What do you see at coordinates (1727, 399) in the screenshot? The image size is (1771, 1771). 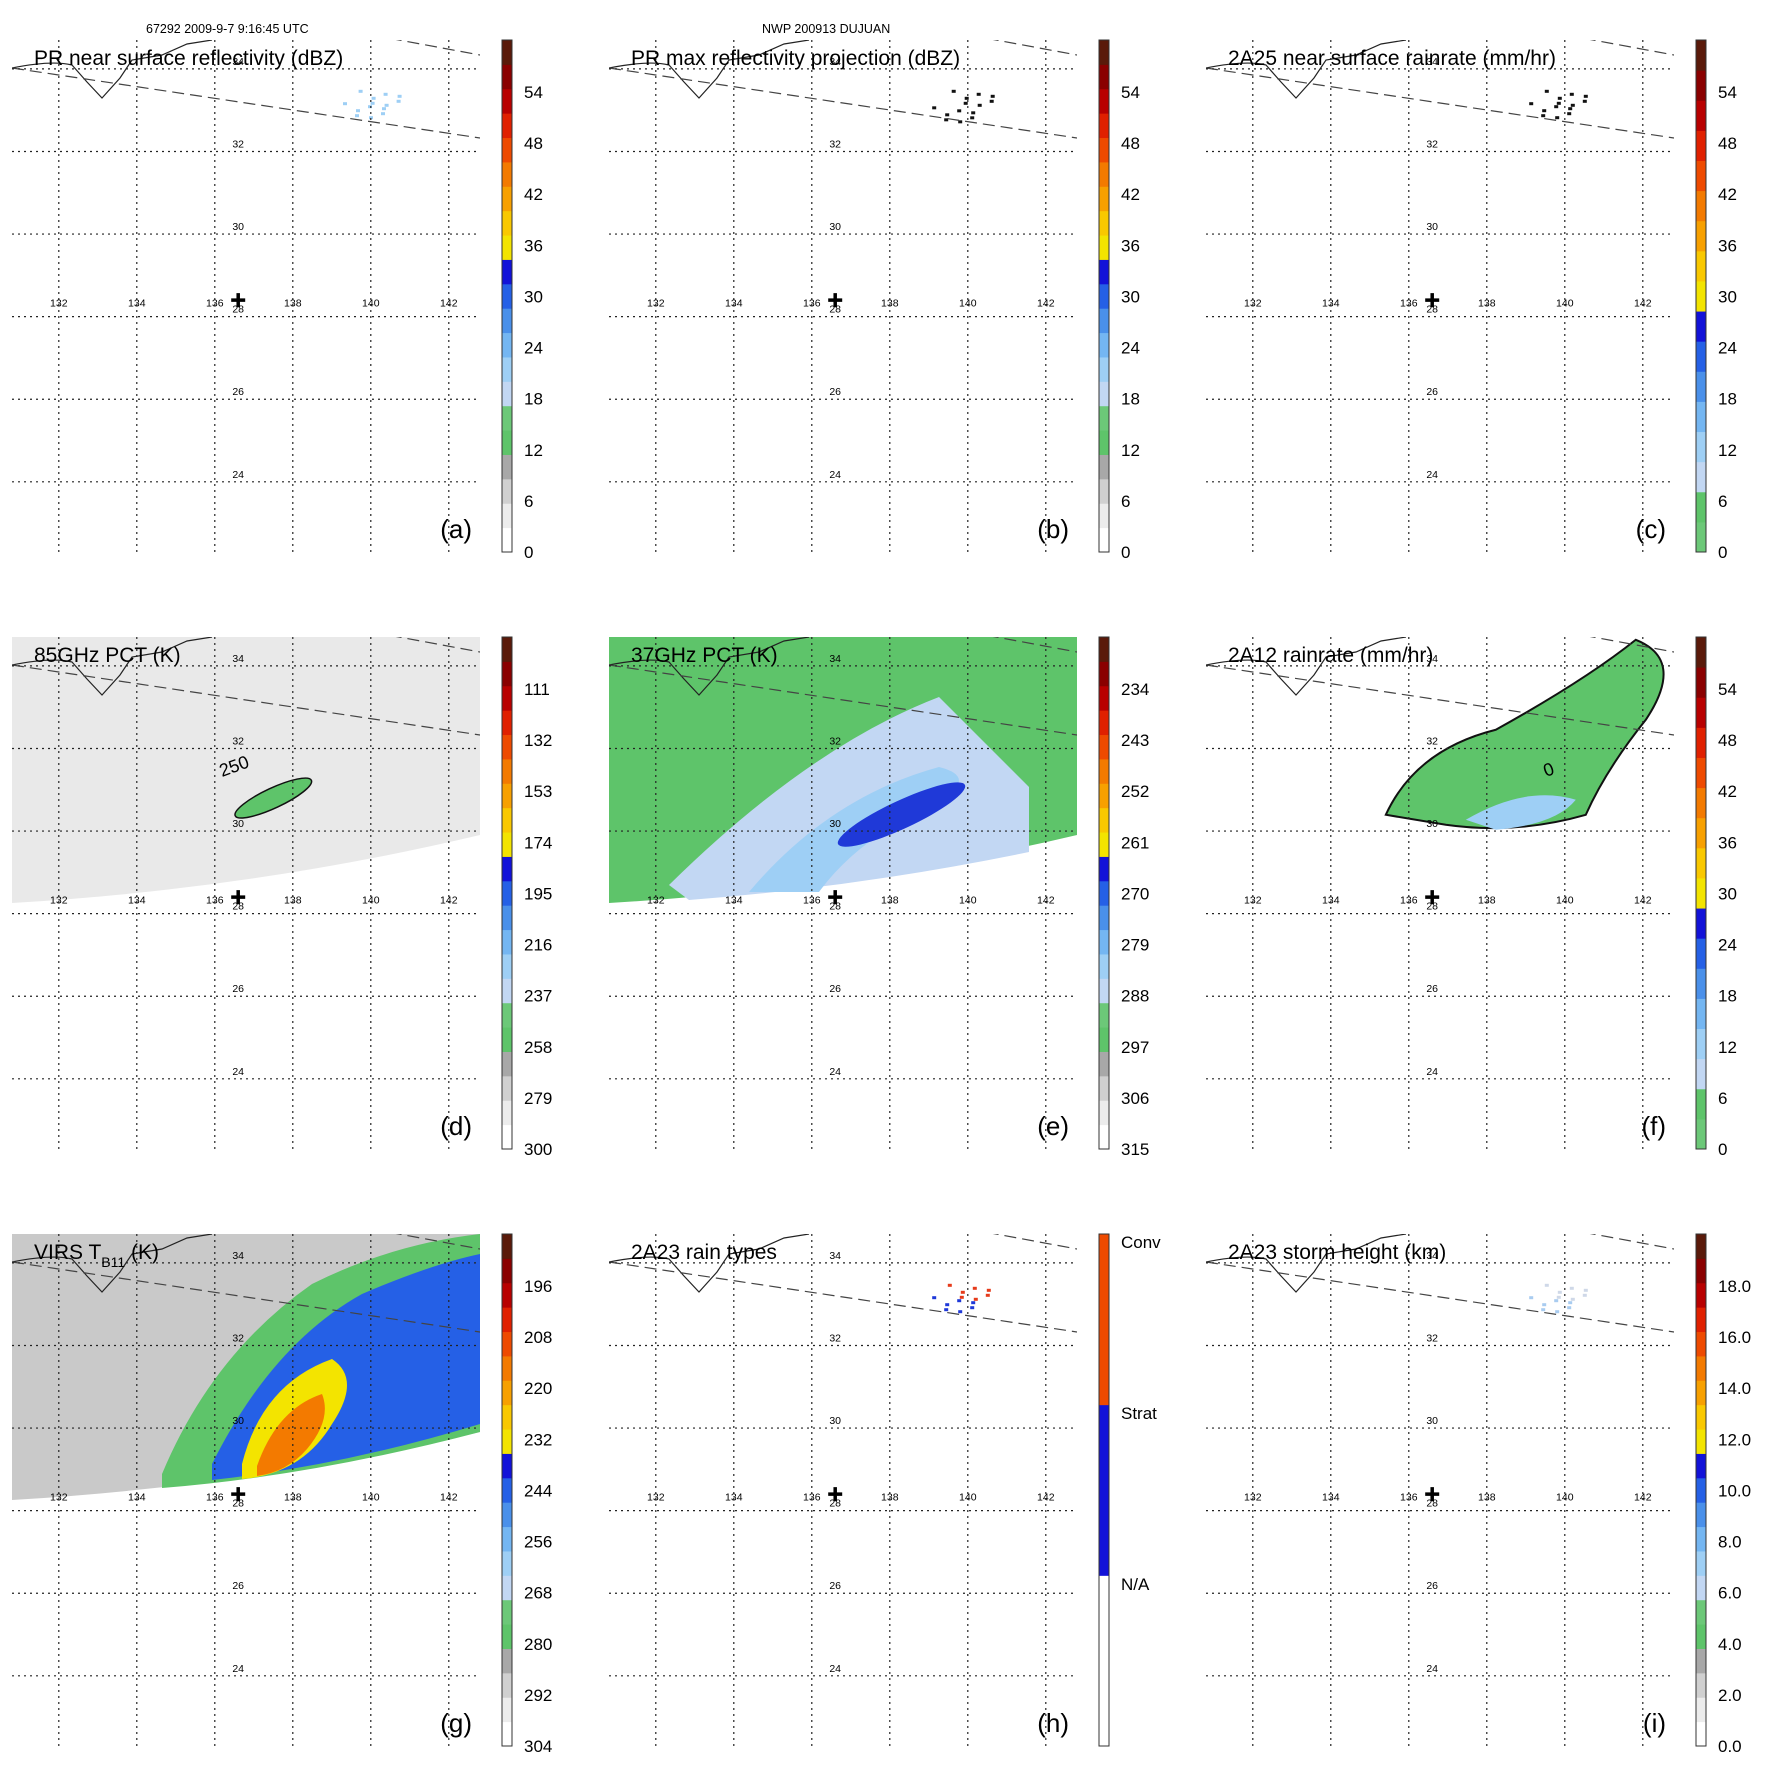 I see `colorbar-tick: 18` at bounding box center [1727, 399].